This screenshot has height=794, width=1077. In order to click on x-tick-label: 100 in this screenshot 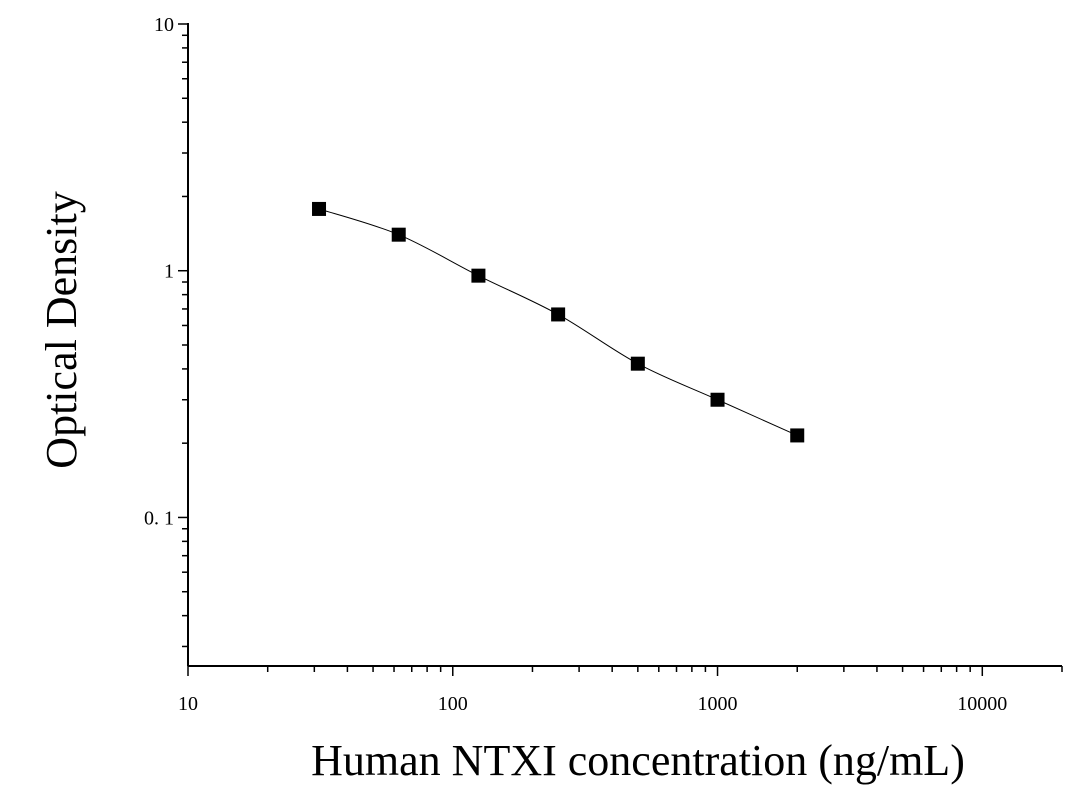, I will do `click(453, 704)`.